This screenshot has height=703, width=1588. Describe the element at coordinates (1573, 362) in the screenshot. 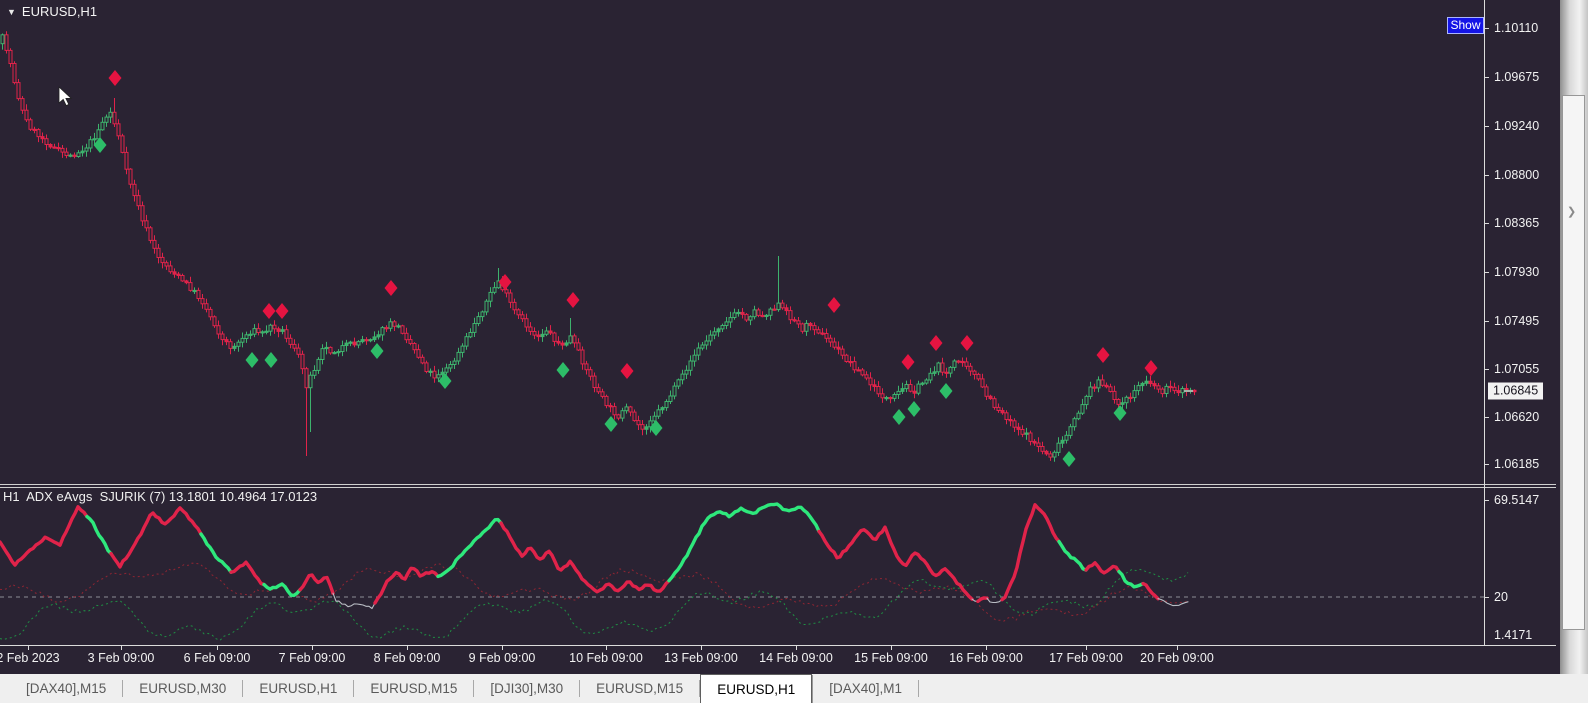

I see `scrollbar-thumb` at that location.